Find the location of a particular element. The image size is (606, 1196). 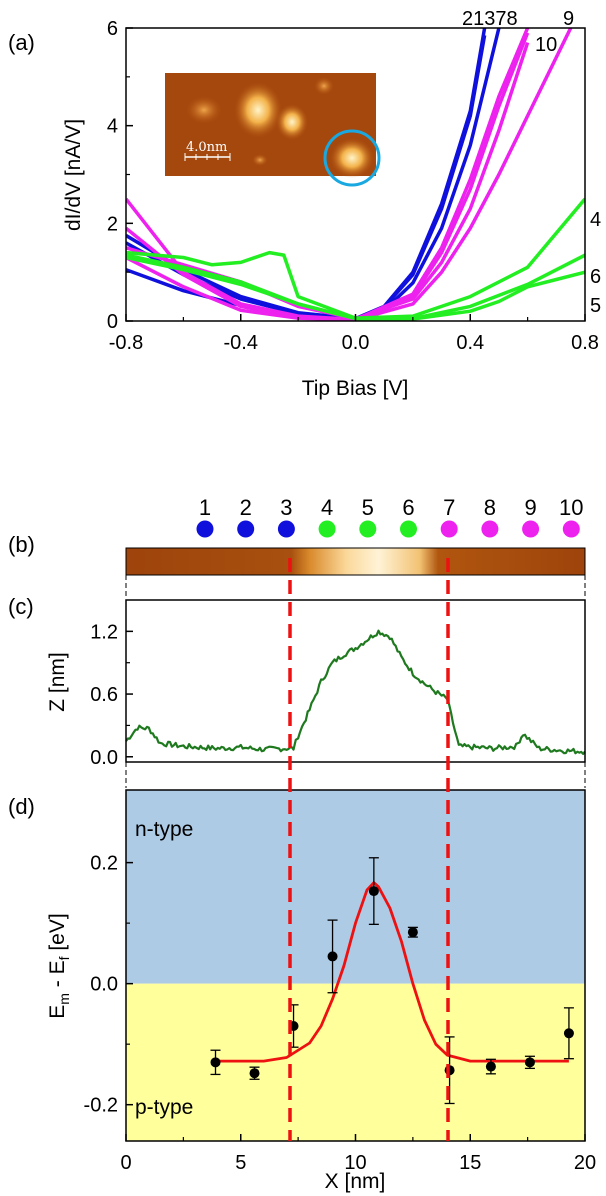

ylabel-sub-f: f is located at coordinates (64, 958).